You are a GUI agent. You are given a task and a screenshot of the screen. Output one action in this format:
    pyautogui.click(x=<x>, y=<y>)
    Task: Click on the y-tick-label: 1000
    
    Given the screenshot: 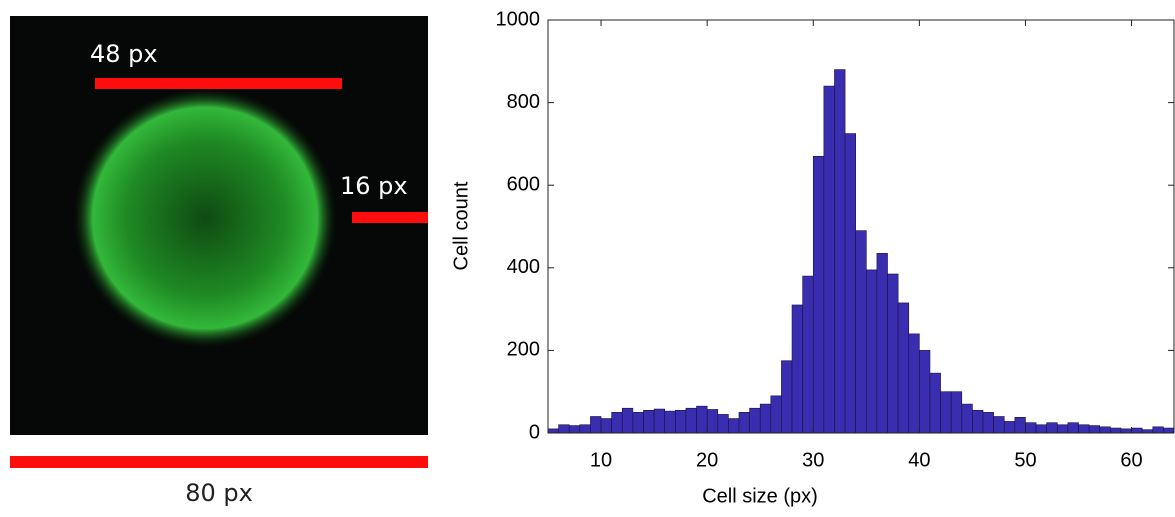 What is the action you would take?
    pyautogui.click(x=518, y=19)
    